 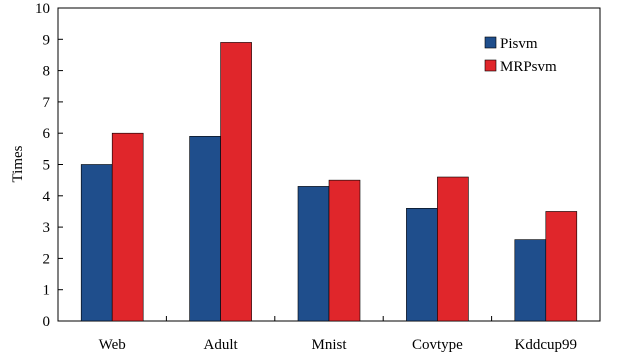 I want to click on x-tick-label: Covtype, so click(x=437, y=345).